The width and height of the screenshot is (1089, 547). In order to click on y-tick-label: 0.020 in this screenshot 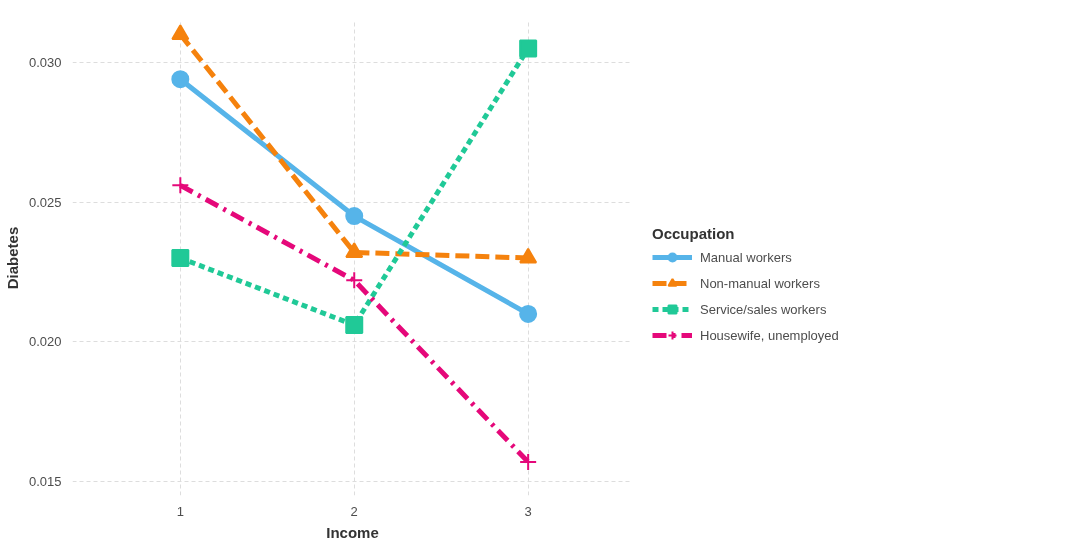, I will do `click(45, 342)`.